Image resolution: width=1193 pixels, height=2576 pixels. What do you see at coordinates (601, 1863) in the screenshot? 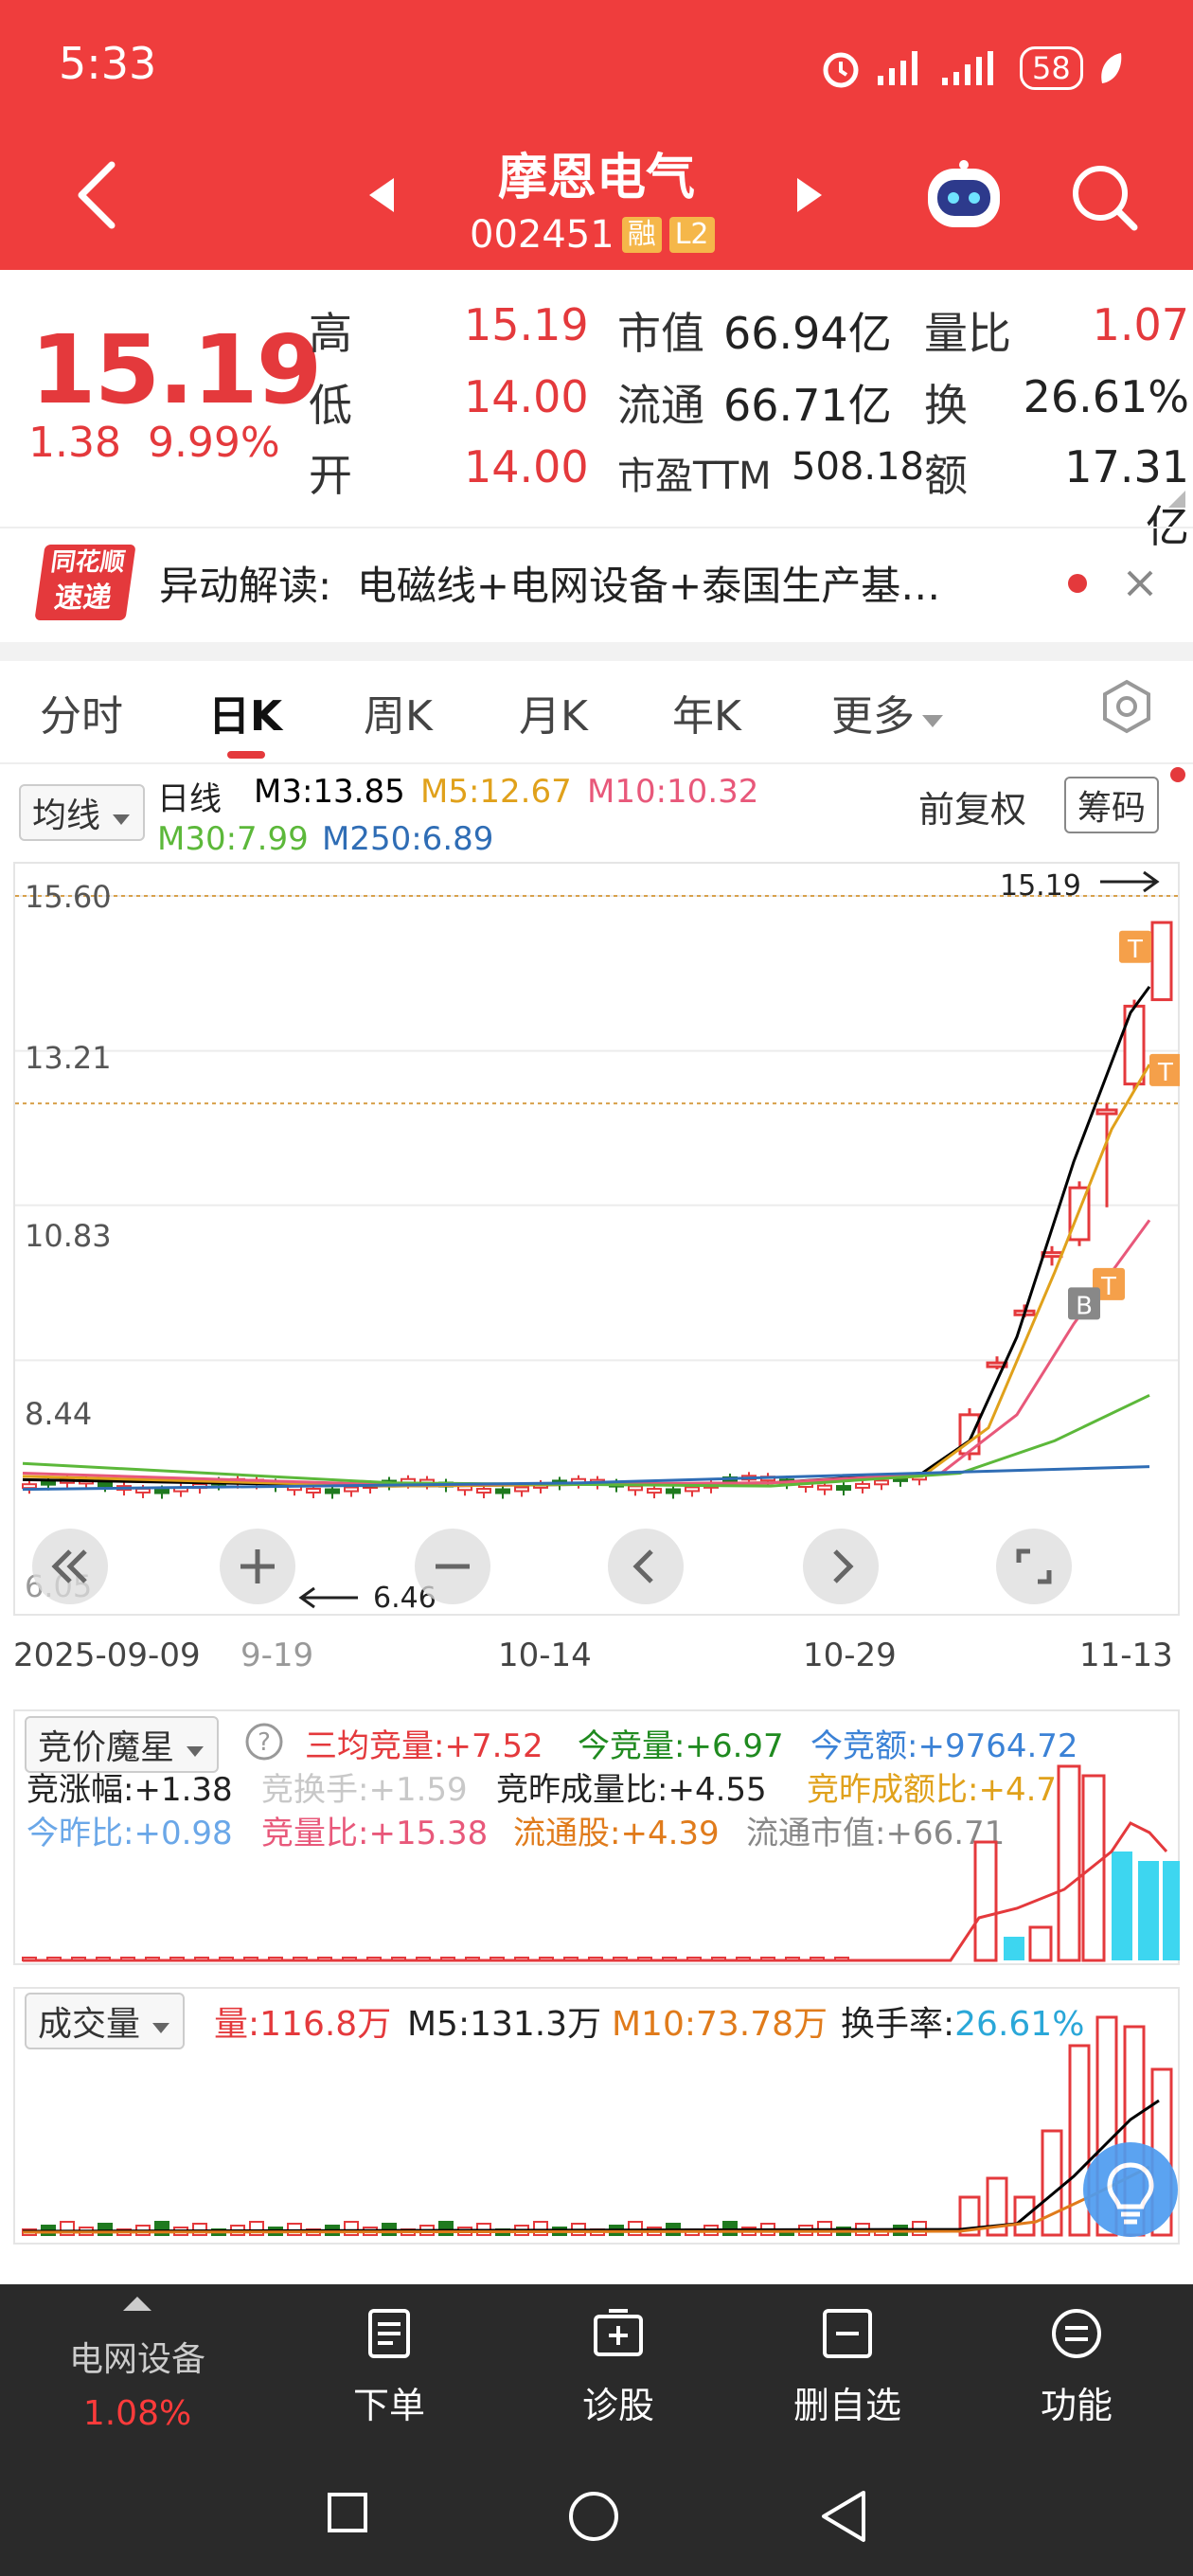
I see `auction-chart` at bounding box center [601, 1863].